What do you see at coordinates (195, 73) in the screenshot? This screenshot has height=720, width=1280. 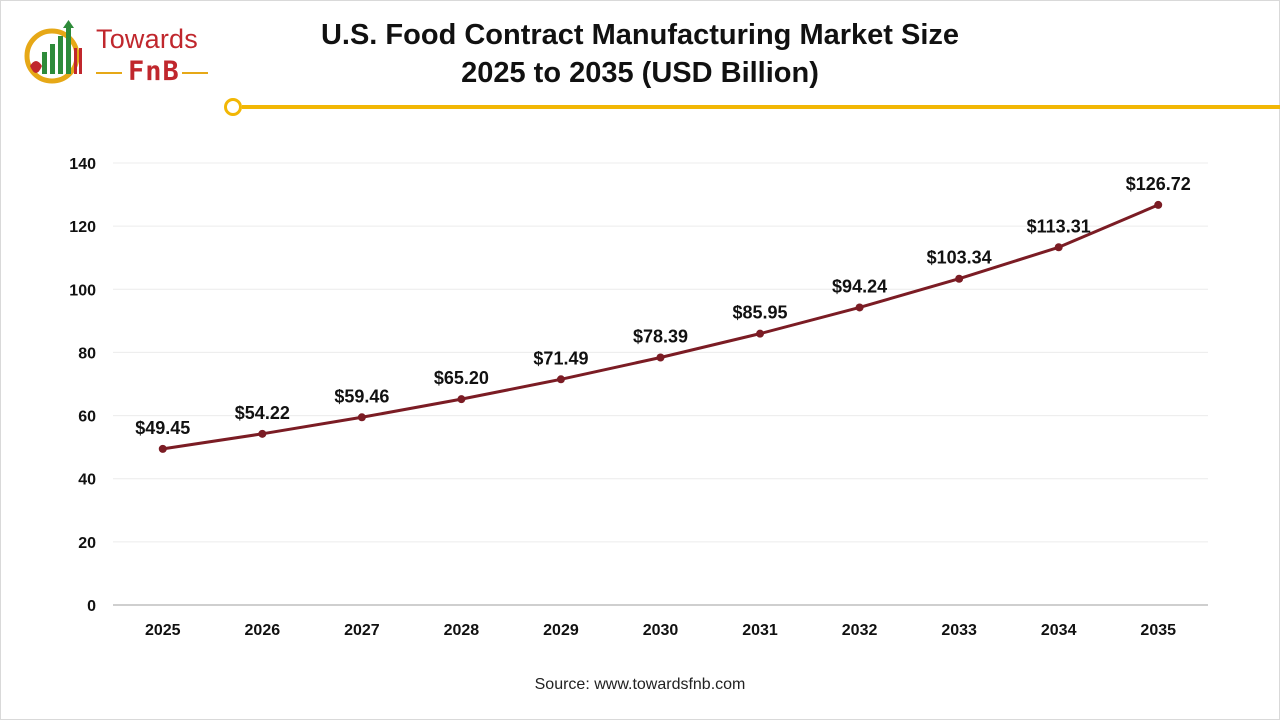 I see `logo-divider-right` at bounding box center [195, 73].